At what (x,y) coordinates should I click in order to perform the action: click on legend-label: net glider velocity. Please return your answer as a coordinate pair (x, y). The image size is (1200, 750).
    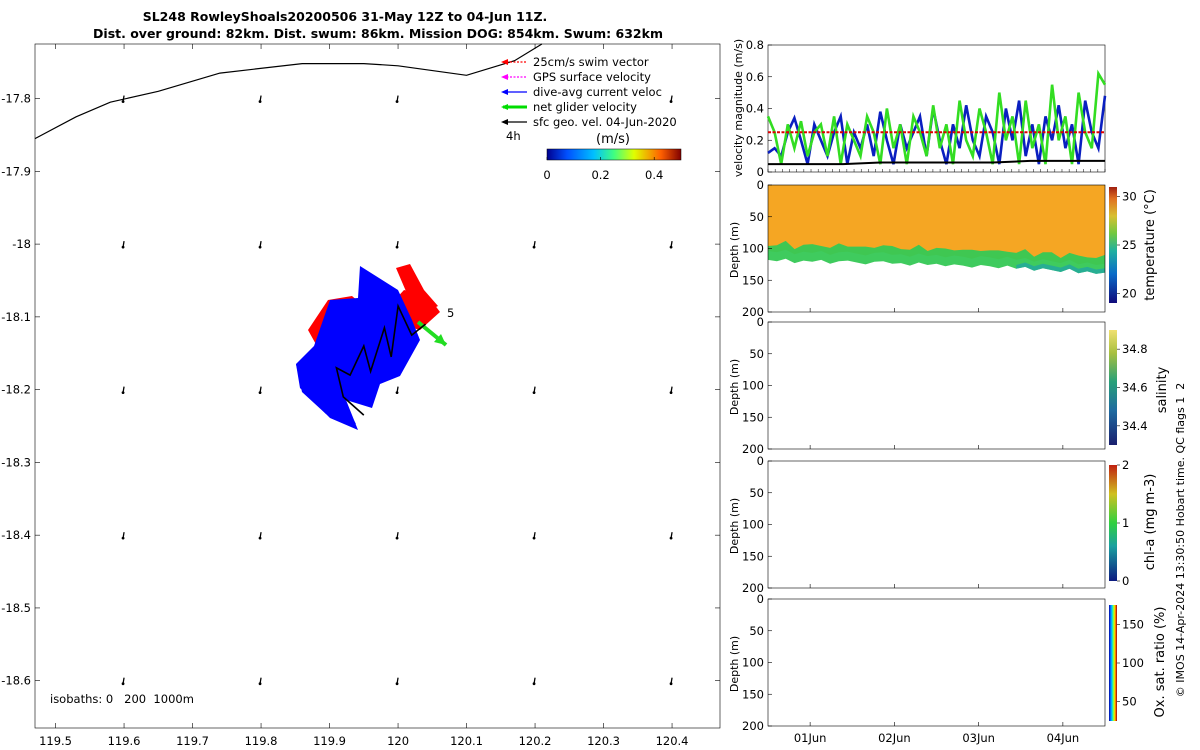
    Looking at the image, I should click on (585, 107).